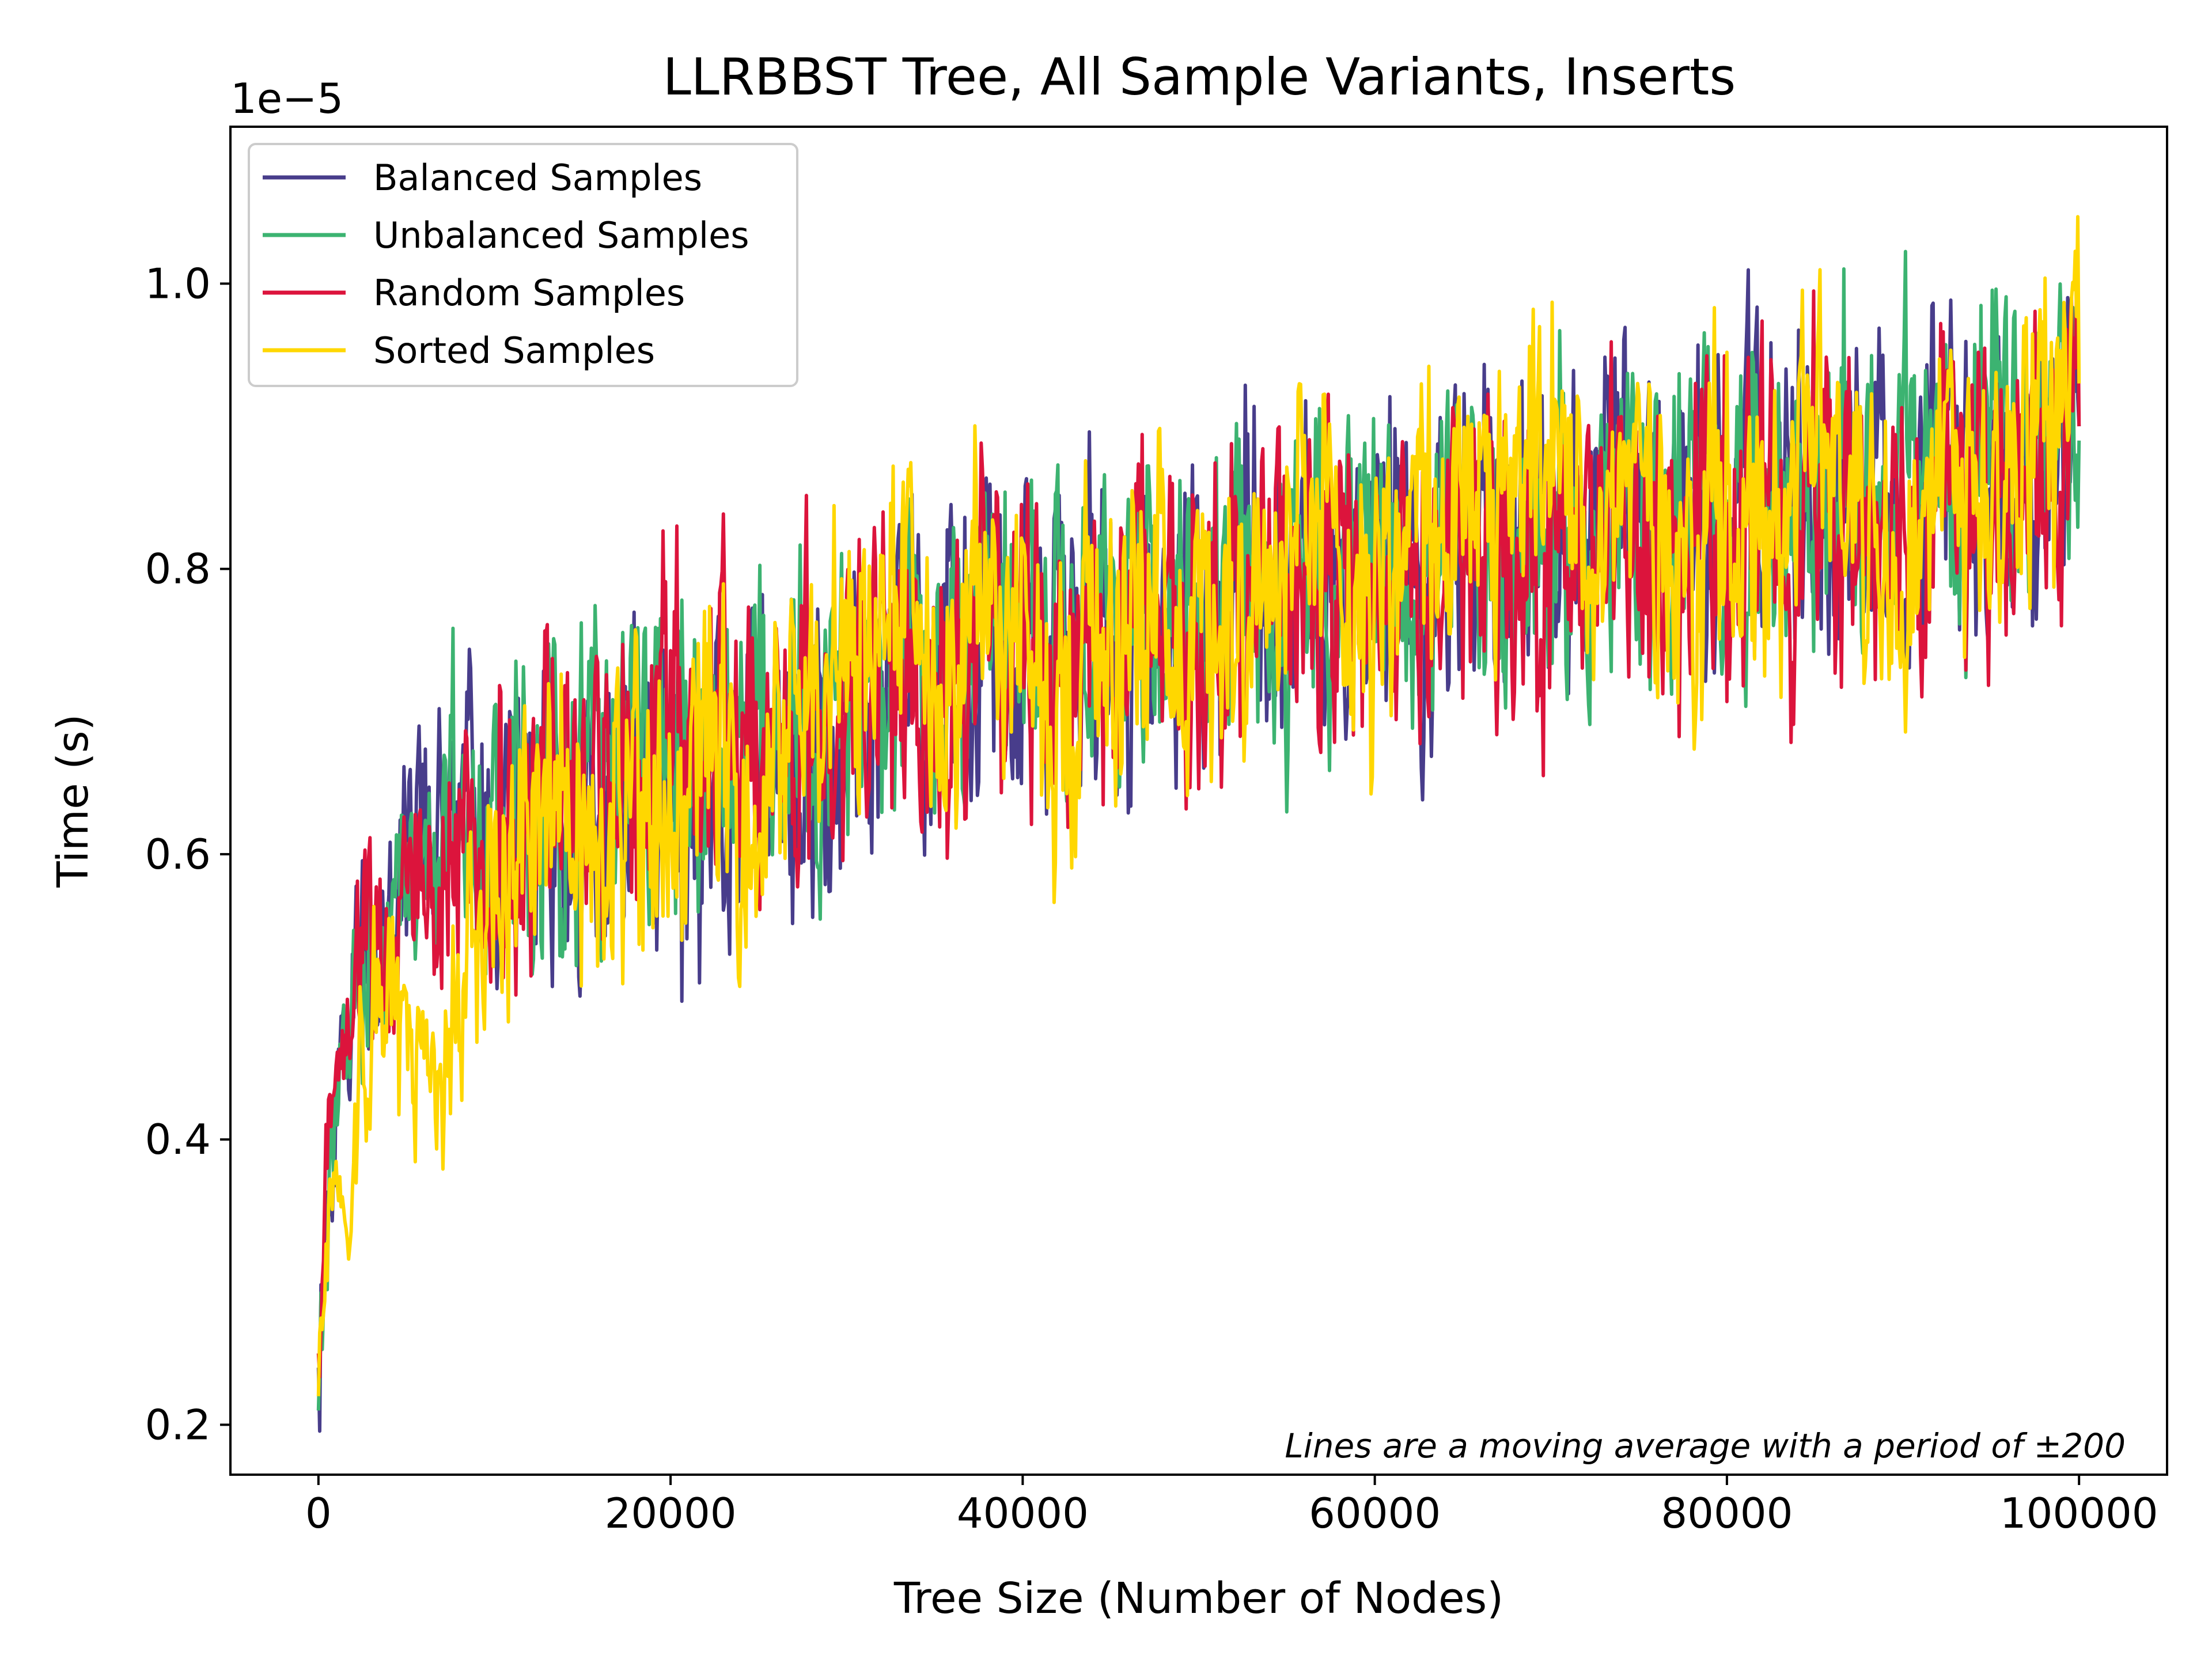  I want to click on x-tick-label: 0, so click(318, 1513).